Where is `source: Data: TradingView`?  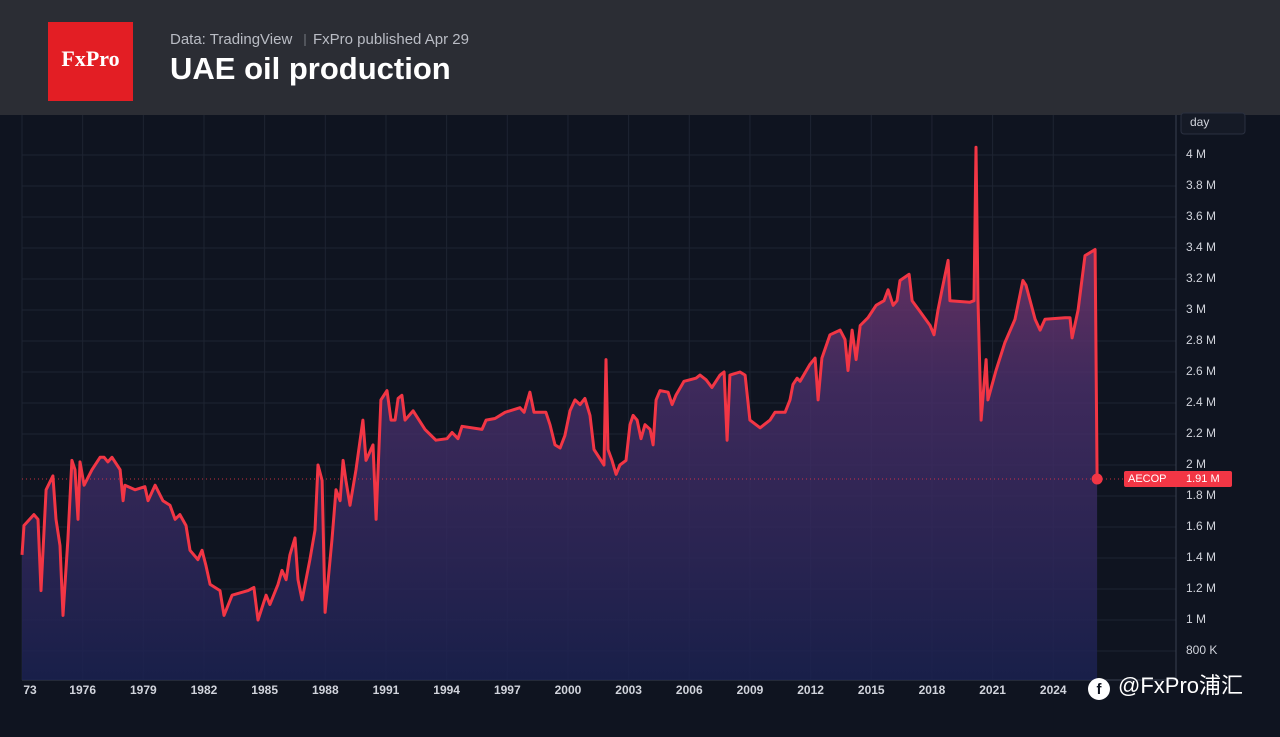
source: Data: TradingView is located at coordinates (231, 39).